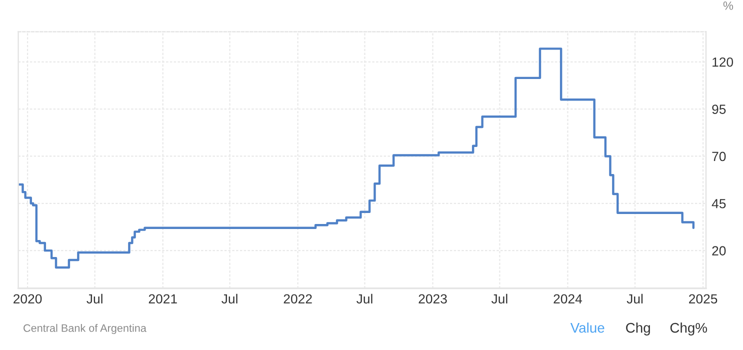 The width and height of the screenshot is (743, 350). What do you see at coordinates (719, 203) in the screenshot?
I see `y-tick-label: 45` at bounding box center [719, 203].